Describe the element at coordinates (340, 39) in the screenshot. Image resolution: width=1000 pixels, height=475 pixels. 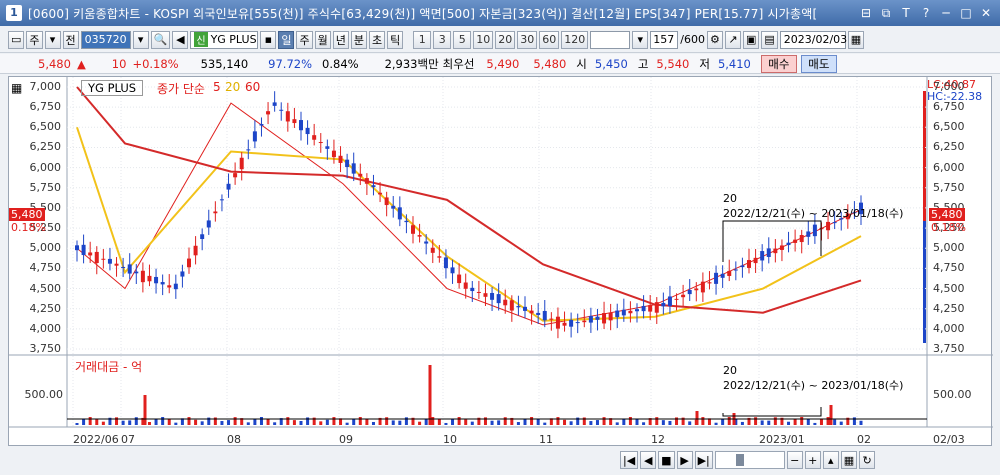
I see `tab-year: 년` at that location.